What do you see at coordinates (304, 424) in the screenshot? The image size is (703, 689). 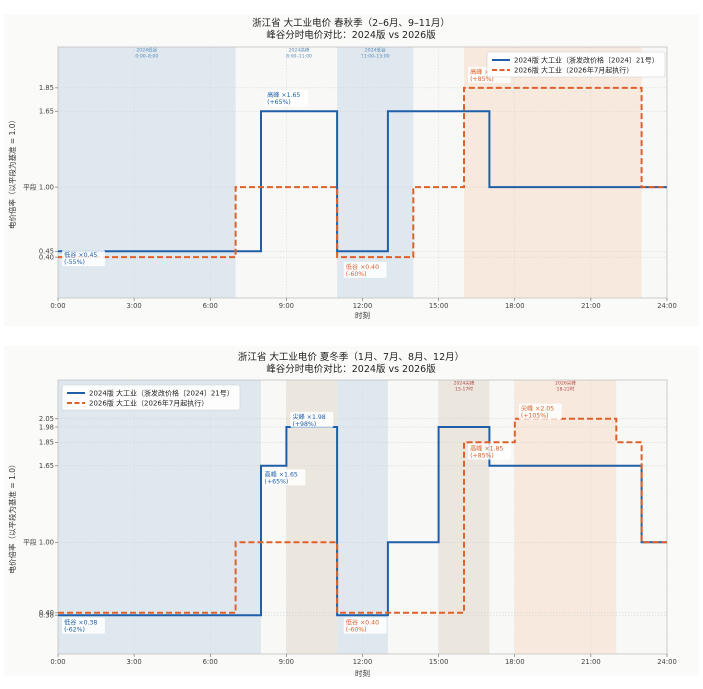 I see `data-label: (+98%)` at bounding box center [304, 424].